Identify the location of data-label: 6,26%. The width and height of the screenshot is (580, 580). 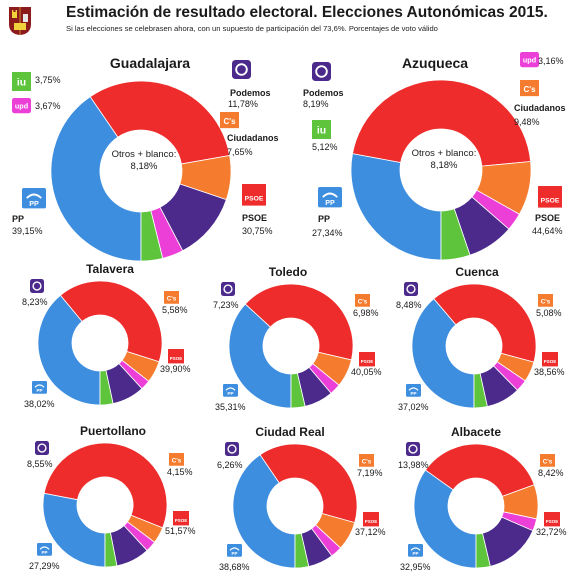
(230, 465).